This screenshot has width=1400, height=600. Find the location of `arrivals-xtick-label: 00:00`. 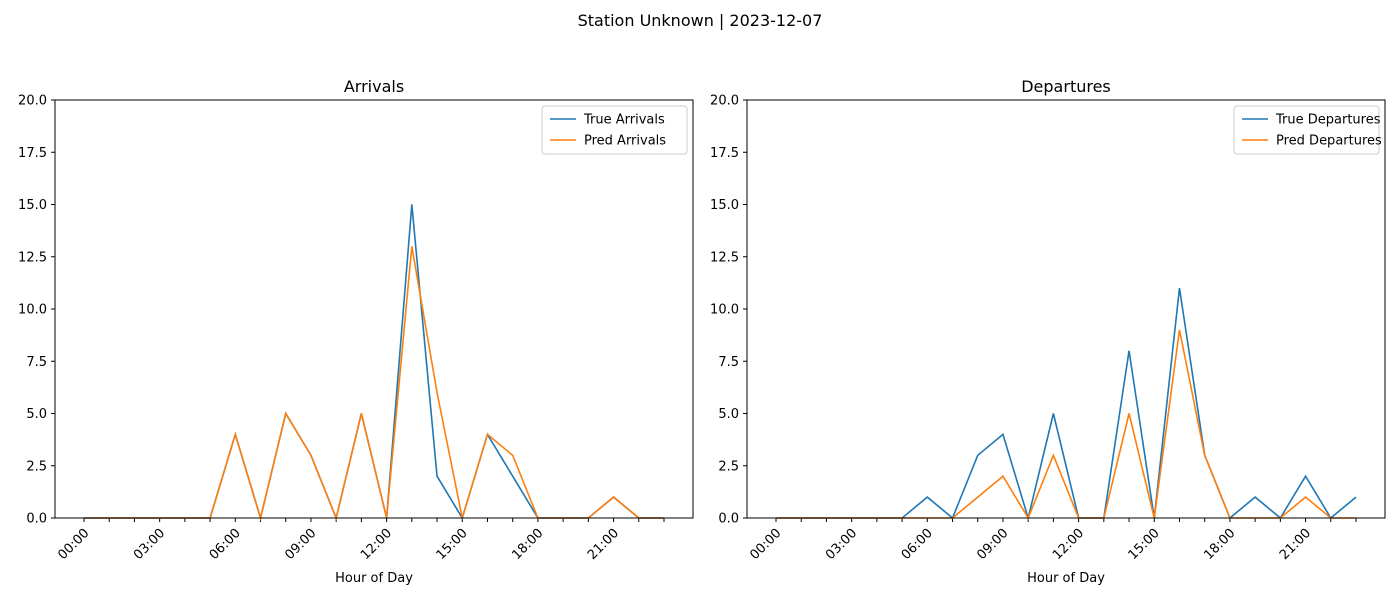

arrivals-xtick-label: 00:00 is located at coordinates (73, 544).